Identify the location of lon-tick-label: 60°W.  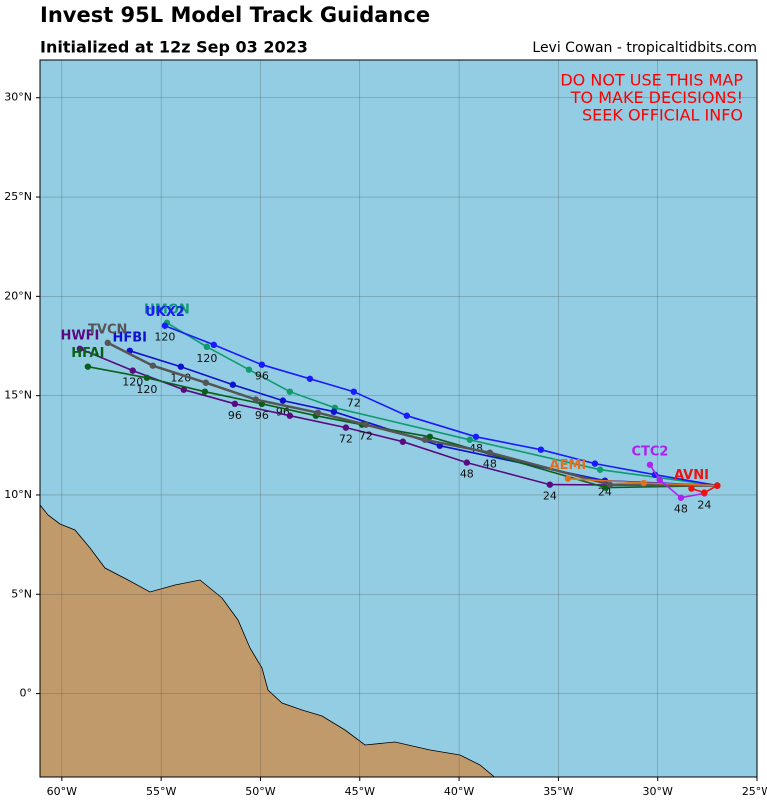
(62, 791).